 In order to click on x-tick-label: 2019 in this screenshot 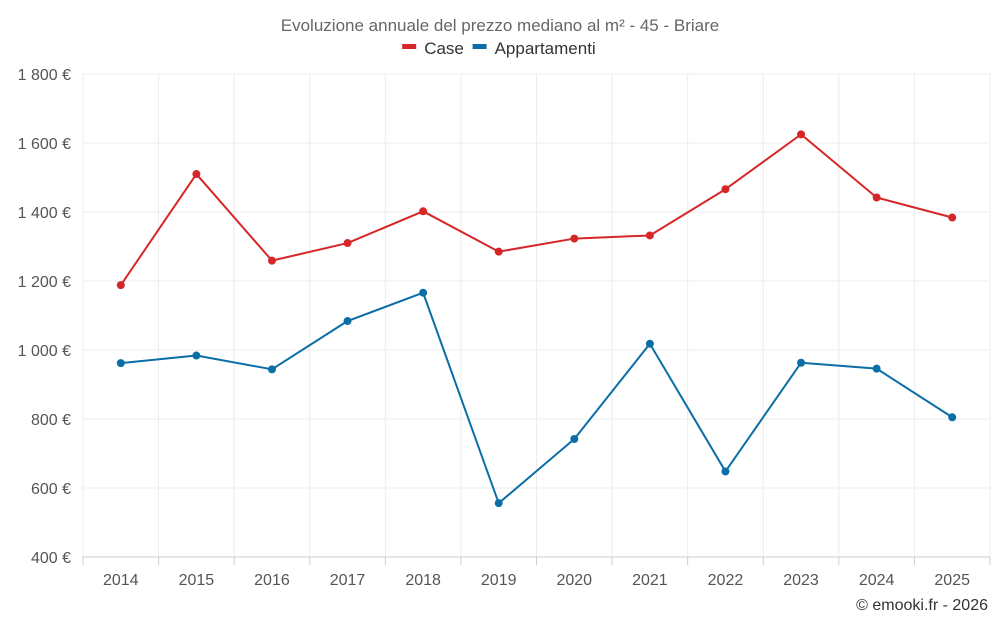, I will do `click(499, 580)`.